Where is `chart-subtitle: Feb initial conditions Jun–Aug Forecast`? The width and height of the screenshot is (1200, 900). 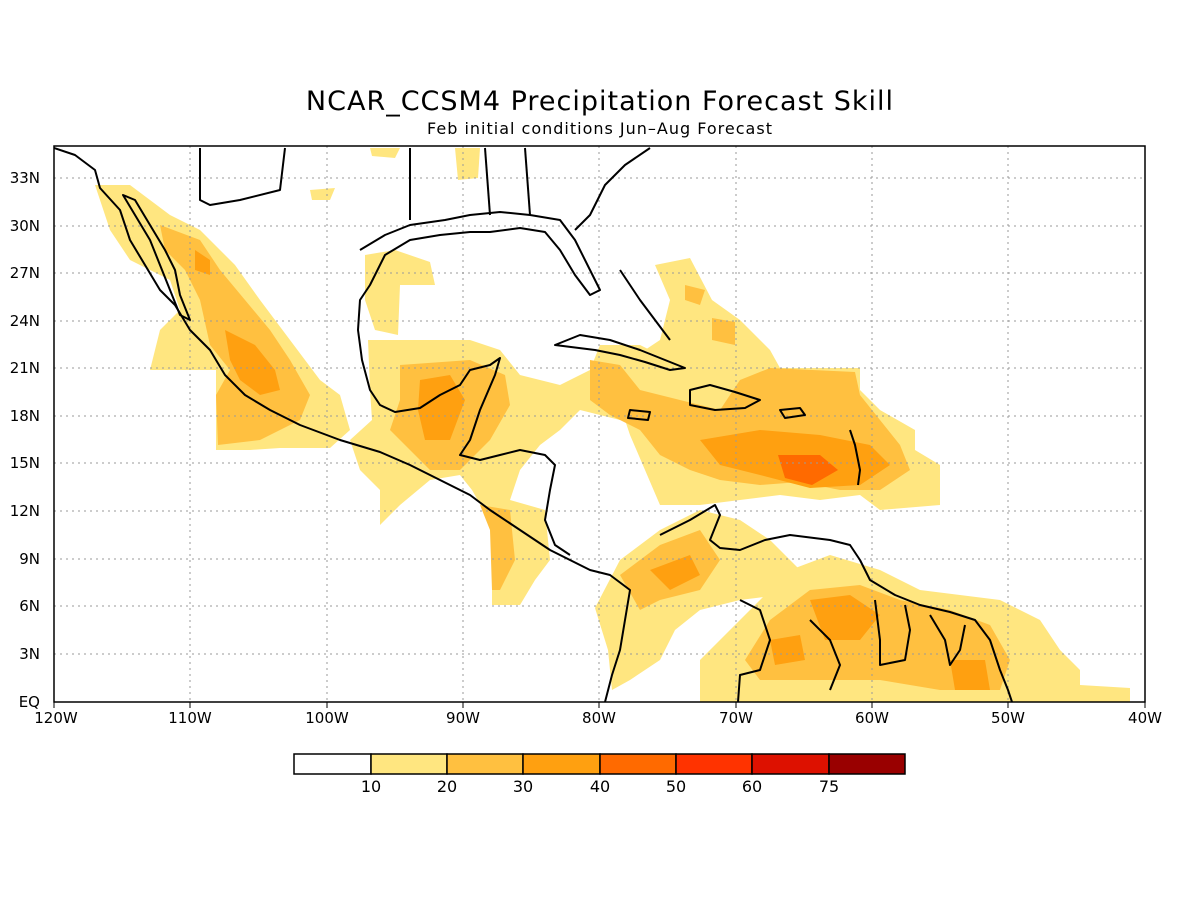
chart-subtitle: Feb initial conditions Jun–Aug Forecast is located at coordinates (600, 128).